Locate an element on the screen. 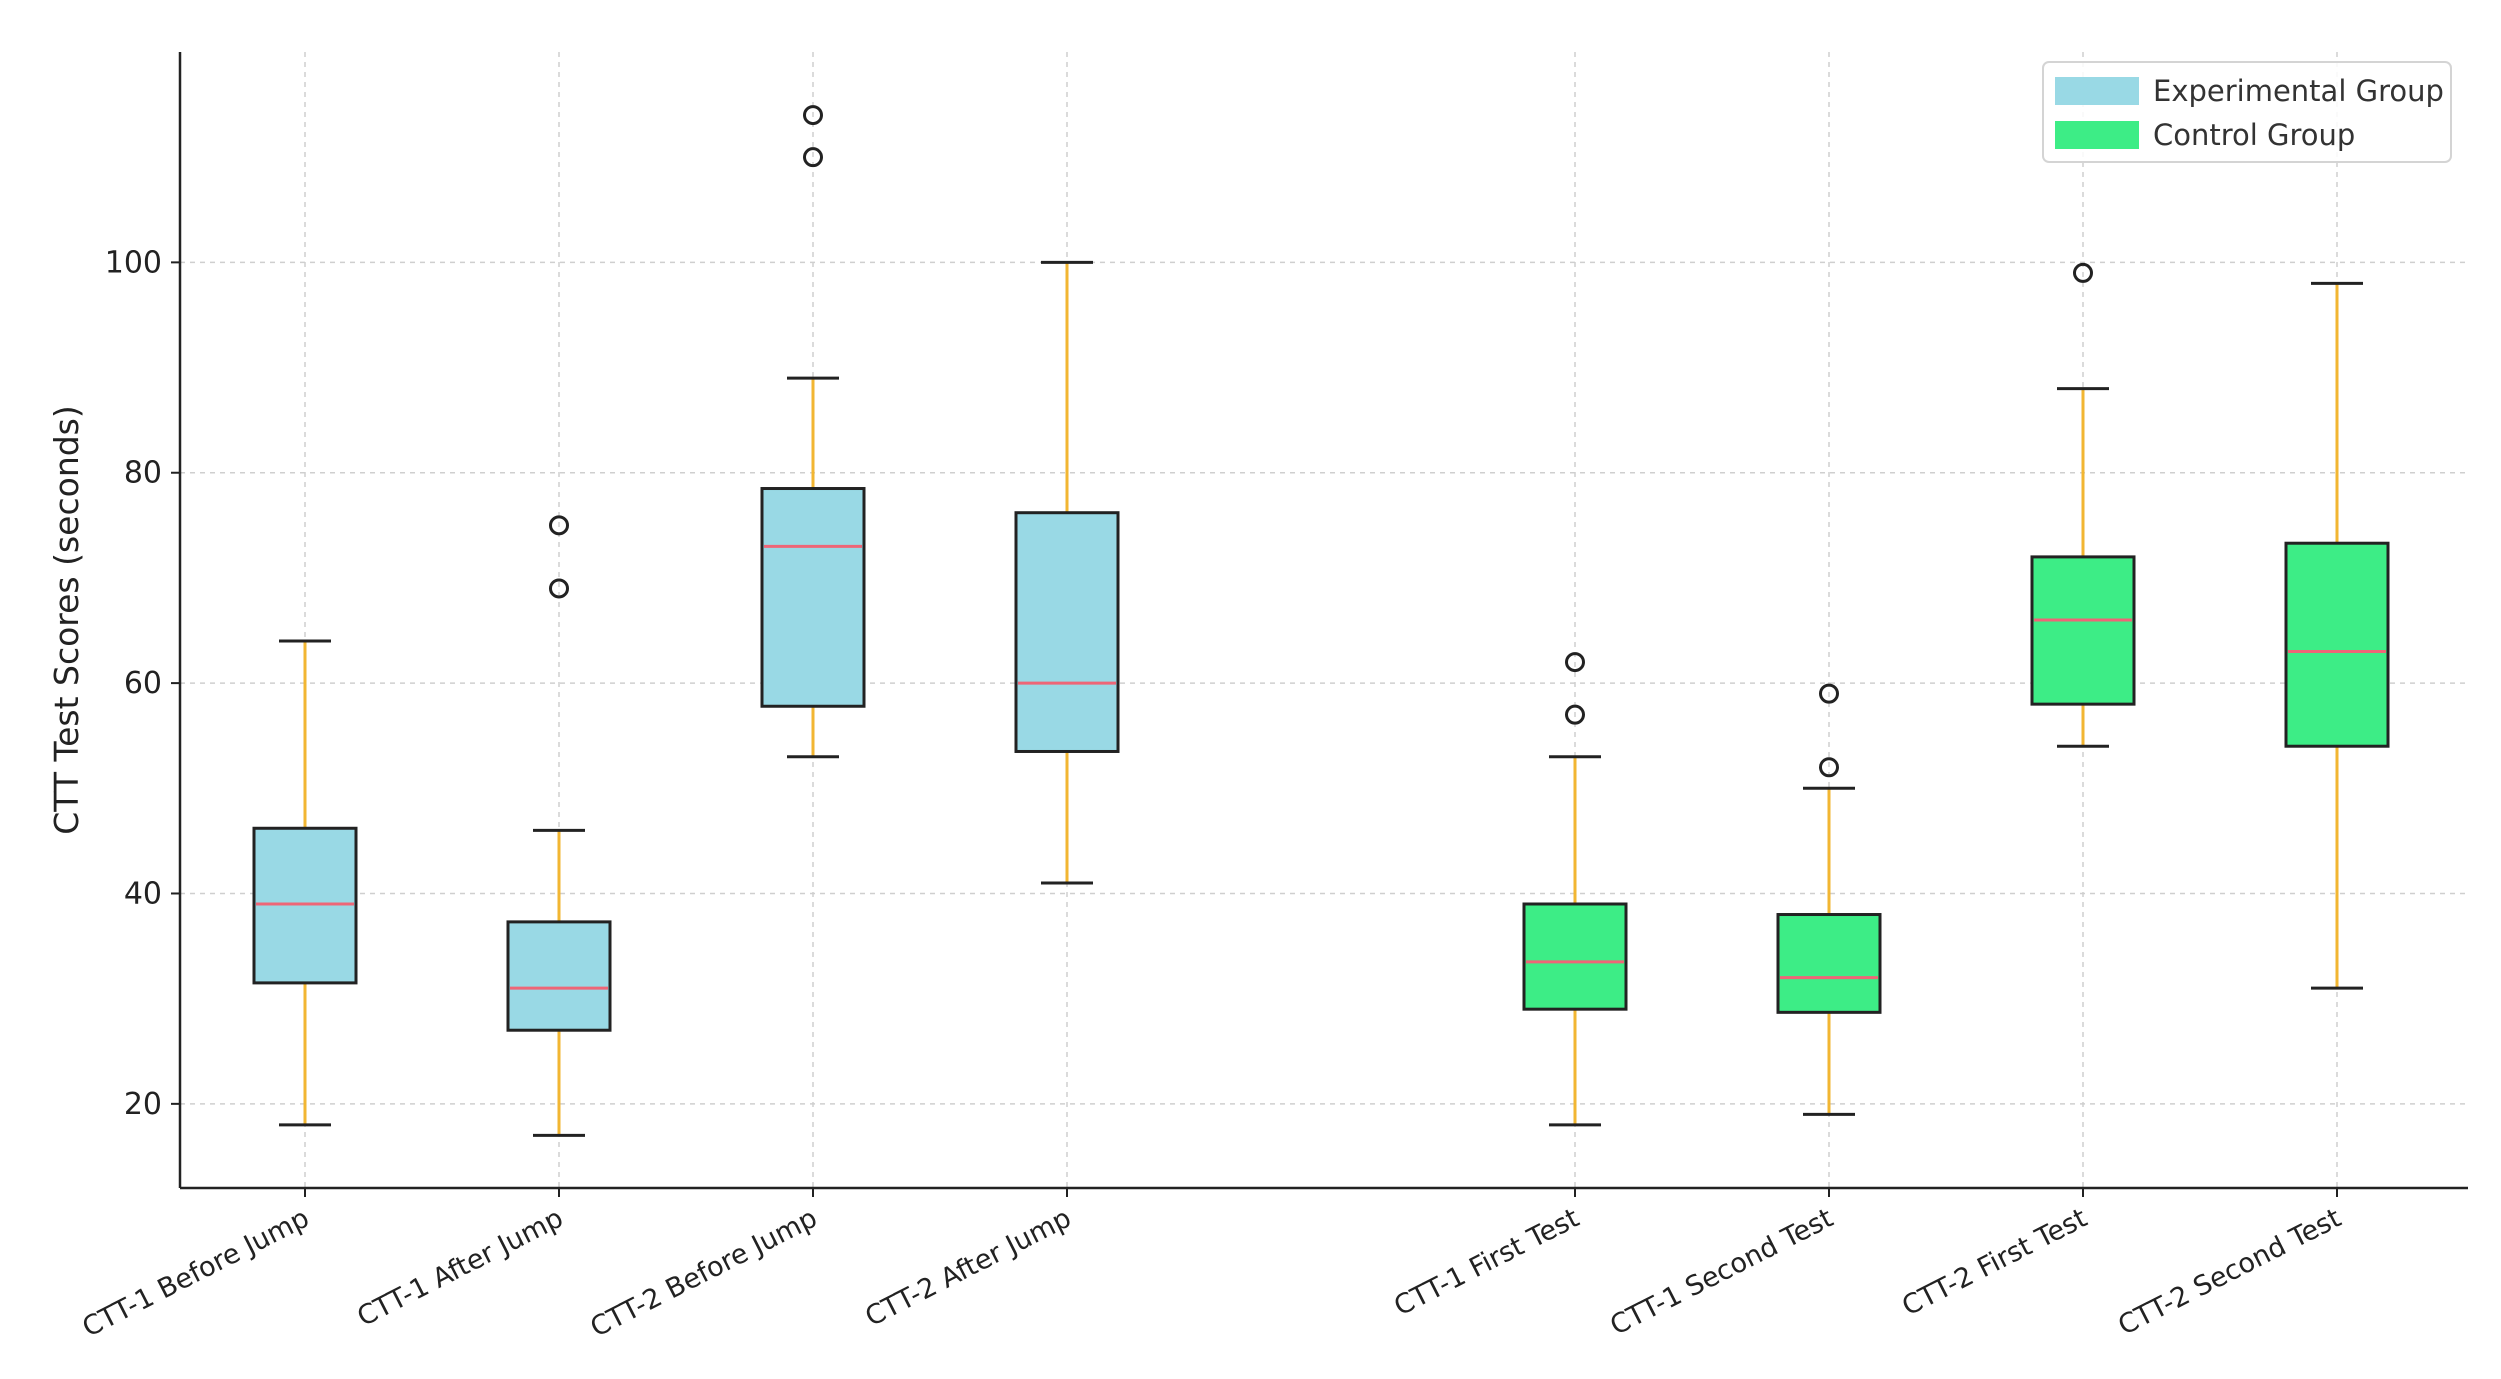 The height and width of the screenshot is (1379, 2501). box-ctt-1-after-jump is located at coordinates (559, 826).